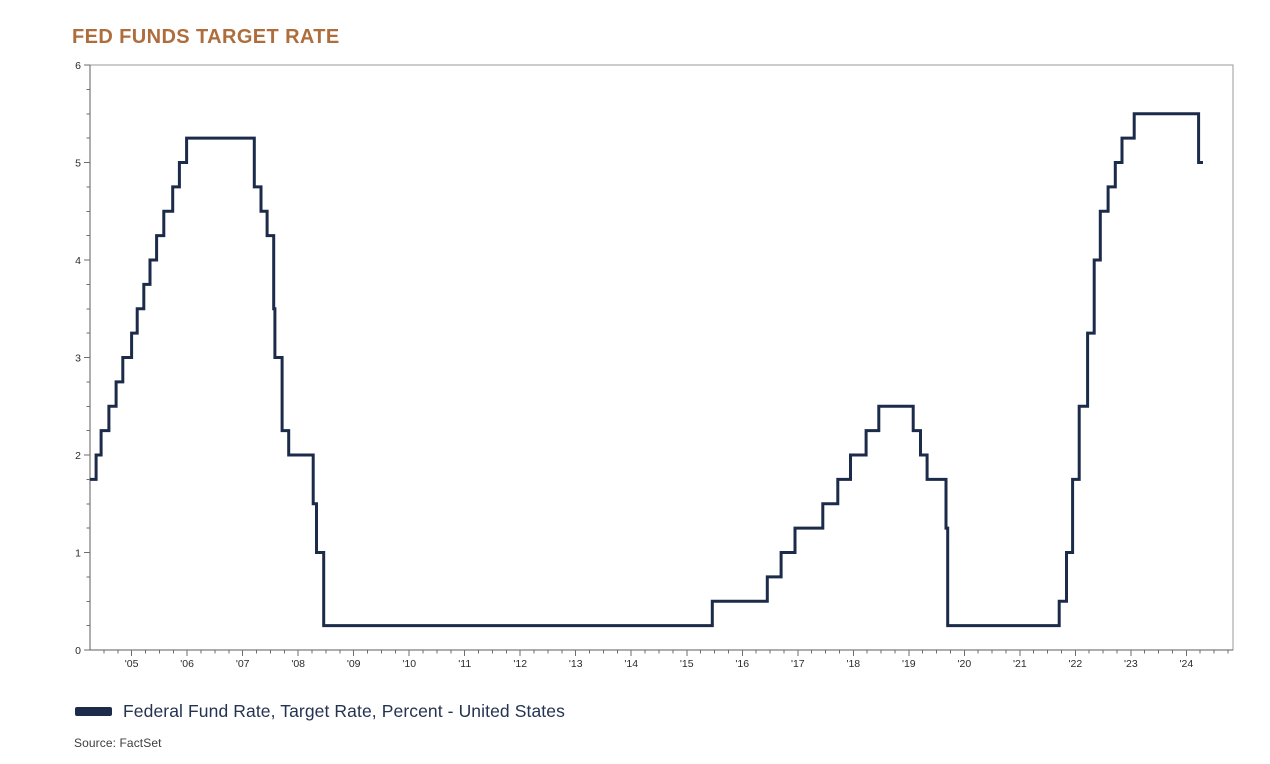  I want to click on y-axis-labels: 0 1 2 3 4 5 6, so click(78, 358).